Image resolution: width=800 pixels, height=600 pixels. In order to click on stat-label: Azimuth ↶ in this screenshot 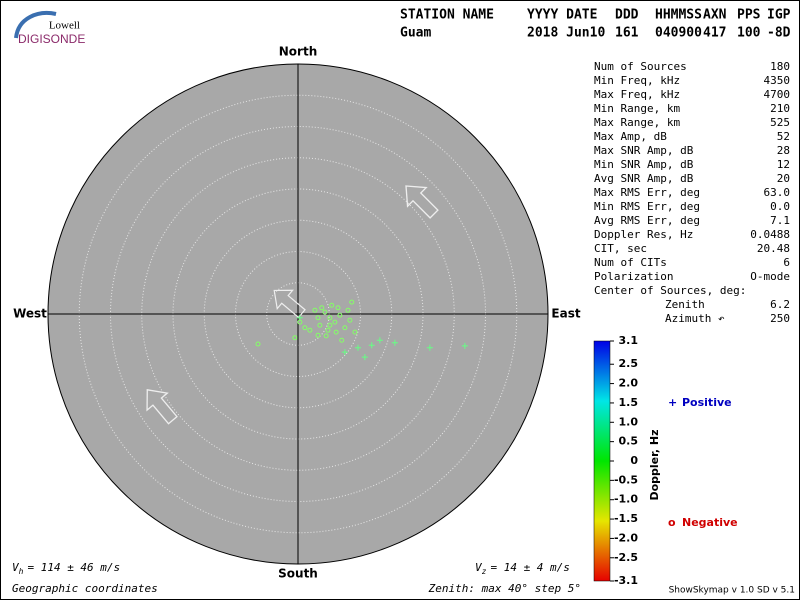, I will do `click(695, 318)`.